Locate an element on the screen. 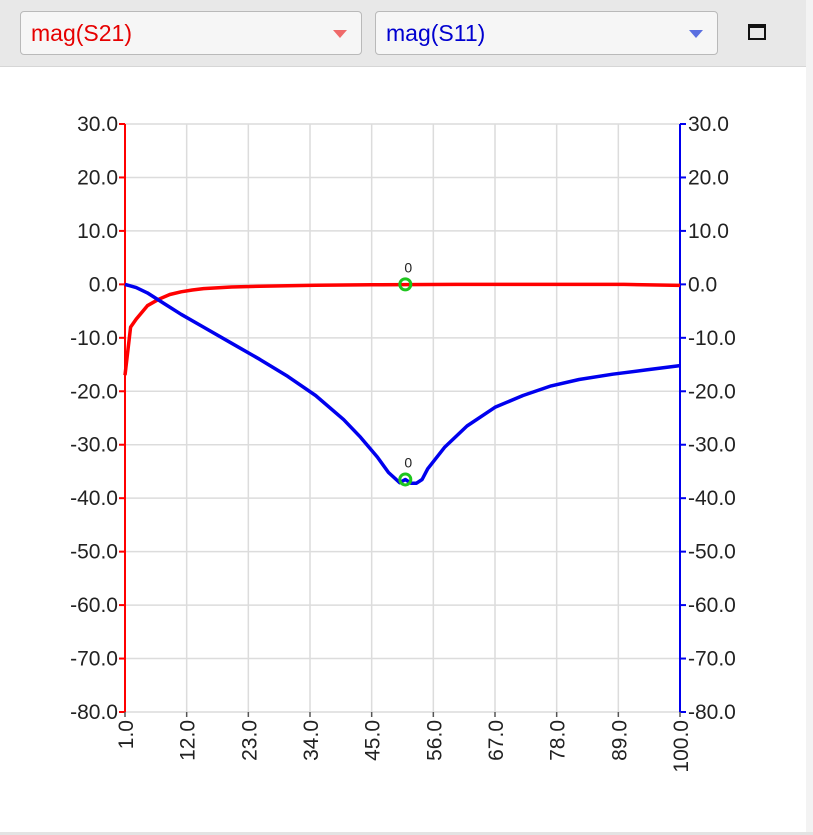 Image resolution: width=813 pixels, height=835 pixels. x-tick-label: 45.0 is located at coordinates (373, 740).